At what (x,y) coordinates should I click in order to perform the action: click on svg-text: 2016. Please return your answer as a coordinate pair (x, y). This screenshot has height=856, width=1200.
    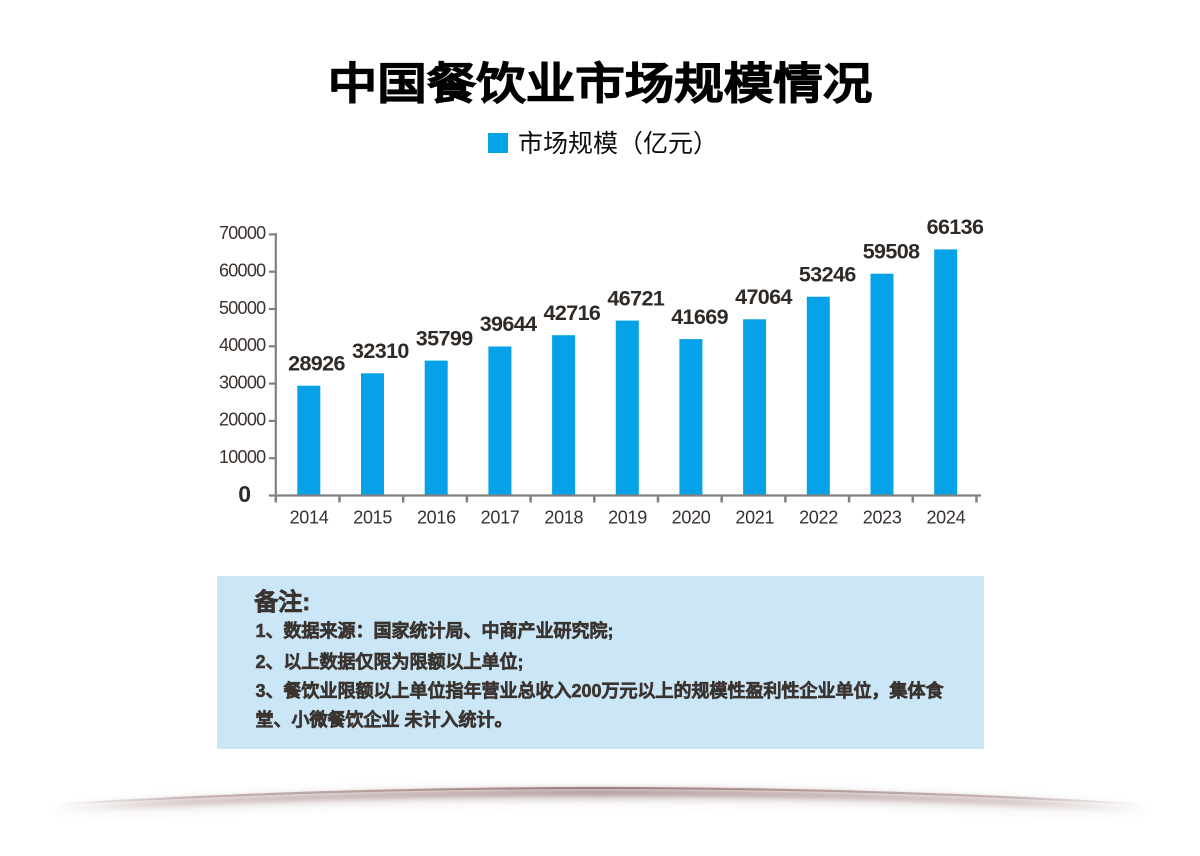
    Looking at the image, I should click on (436, 517).